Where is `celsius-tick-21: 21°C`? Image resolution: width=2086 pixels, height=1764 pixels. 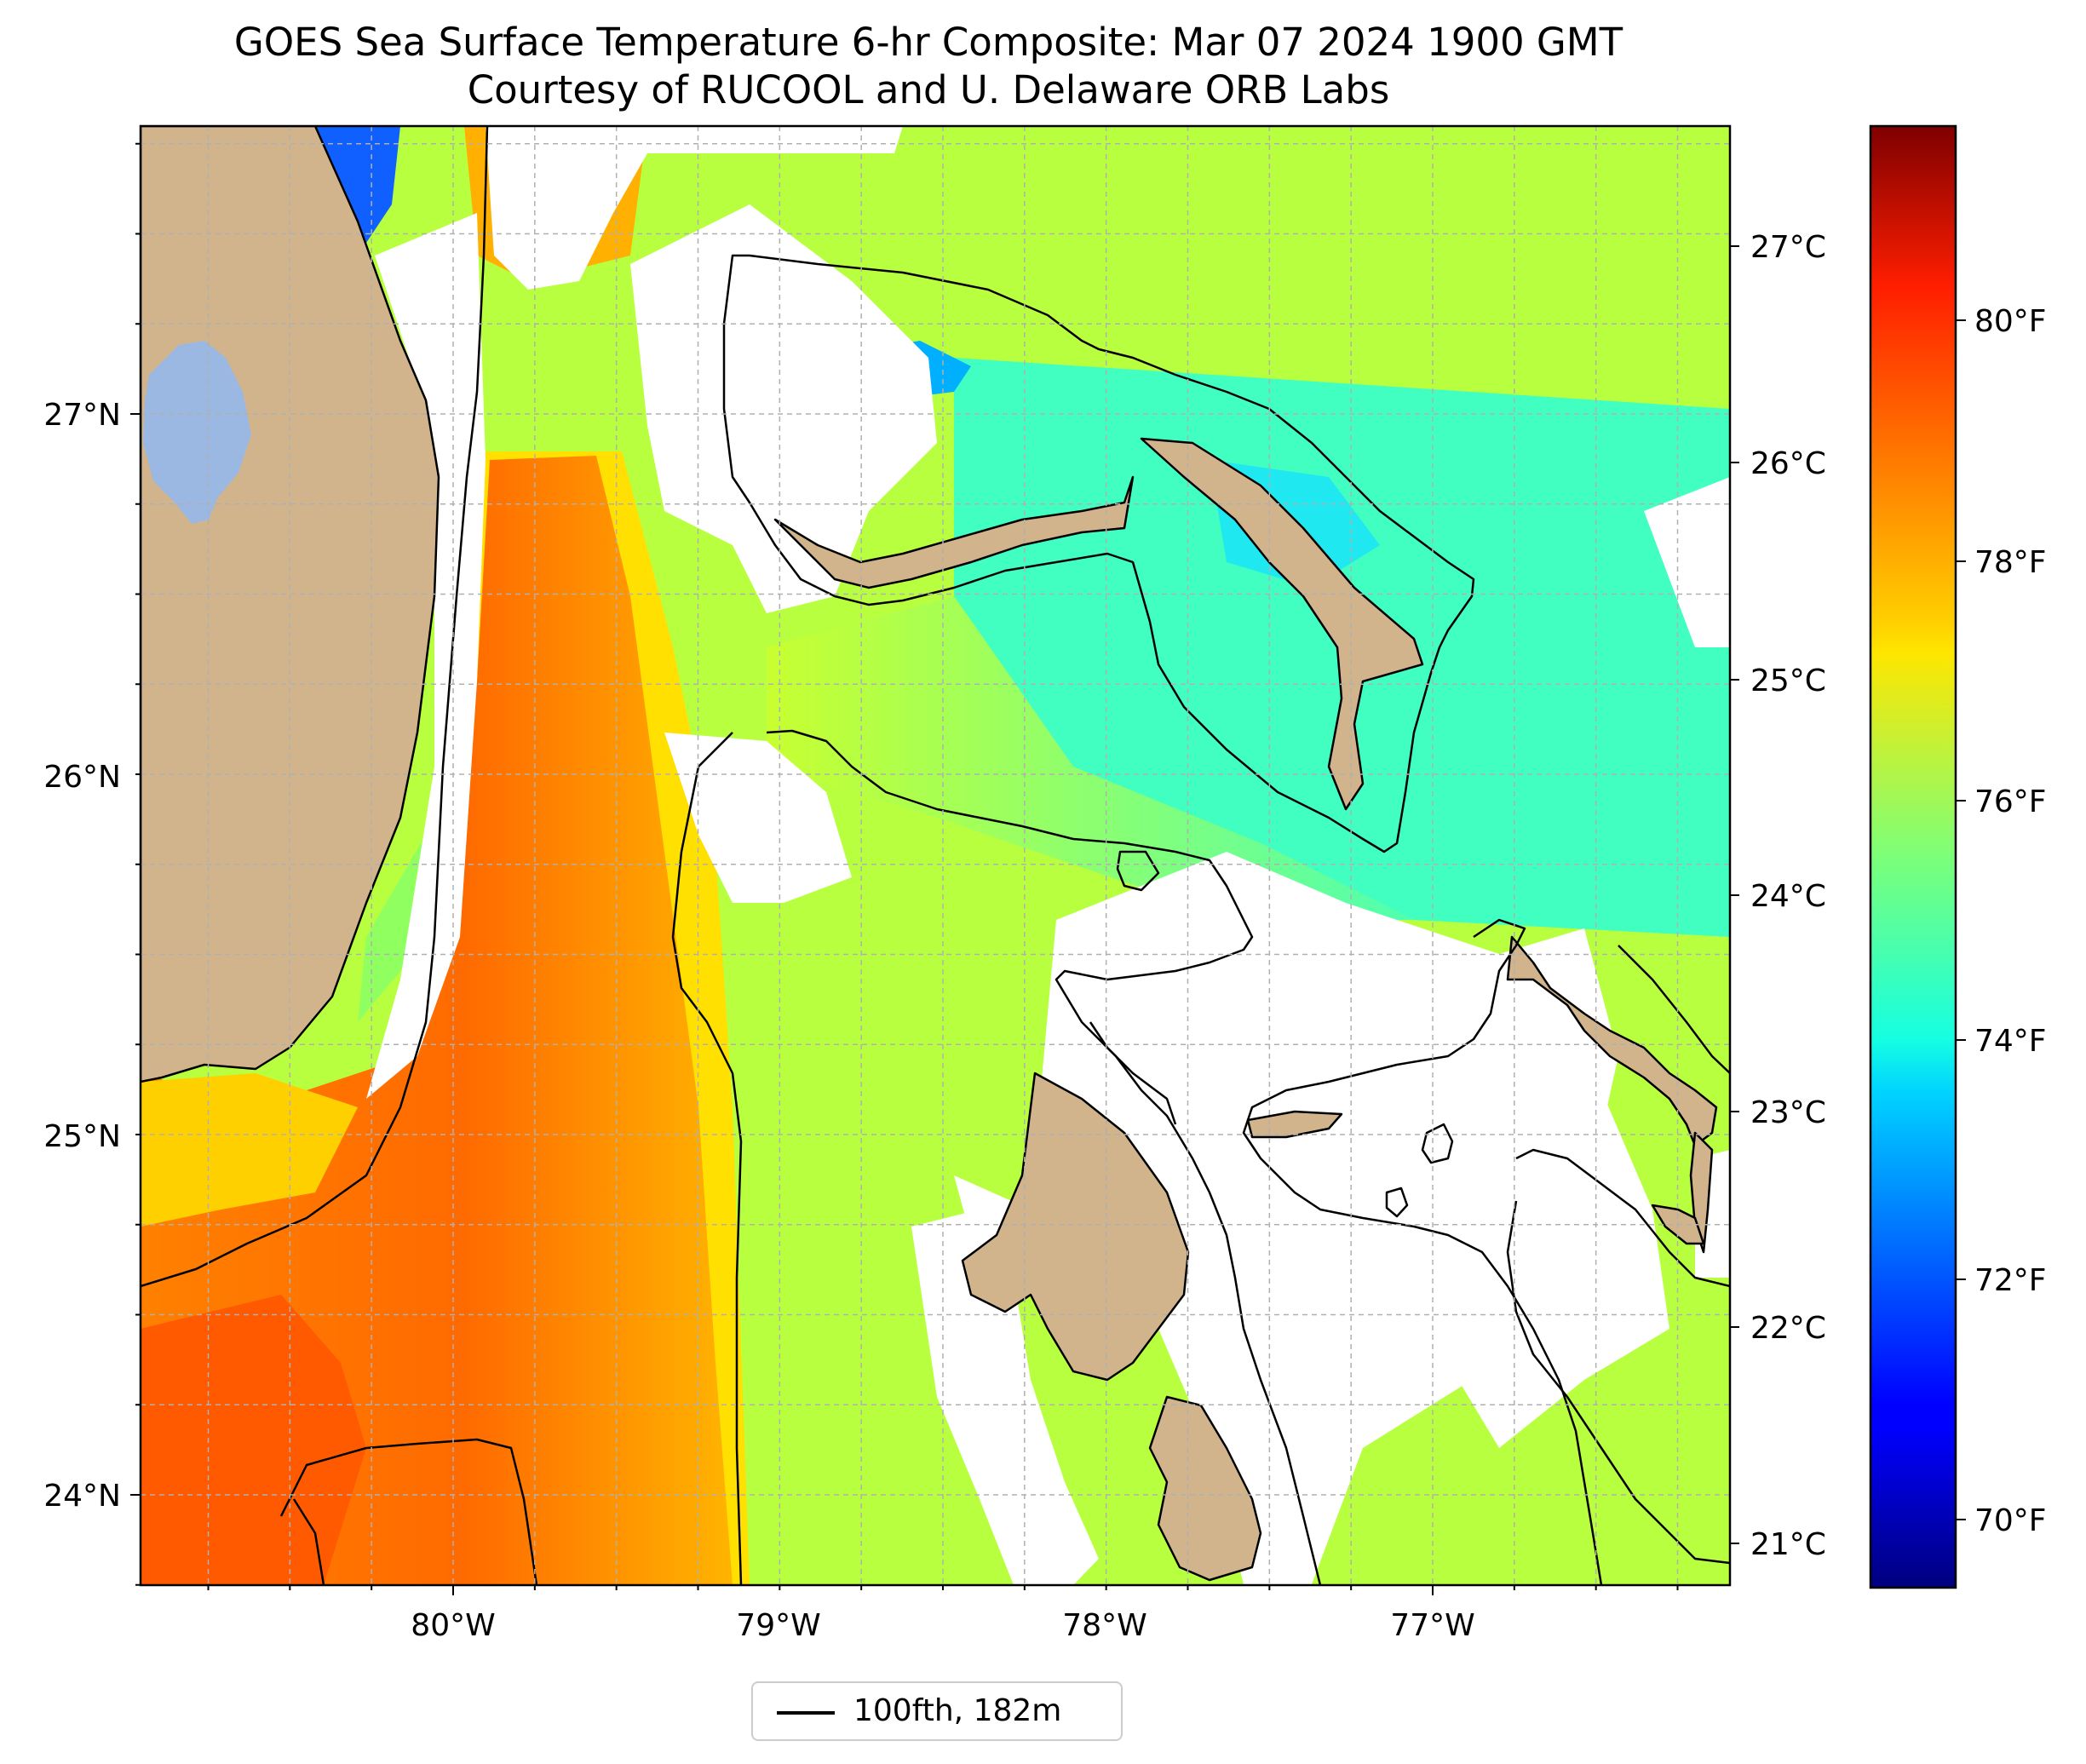 celsius-tick-21: 21°C is located at coordinates (1788, 1544).